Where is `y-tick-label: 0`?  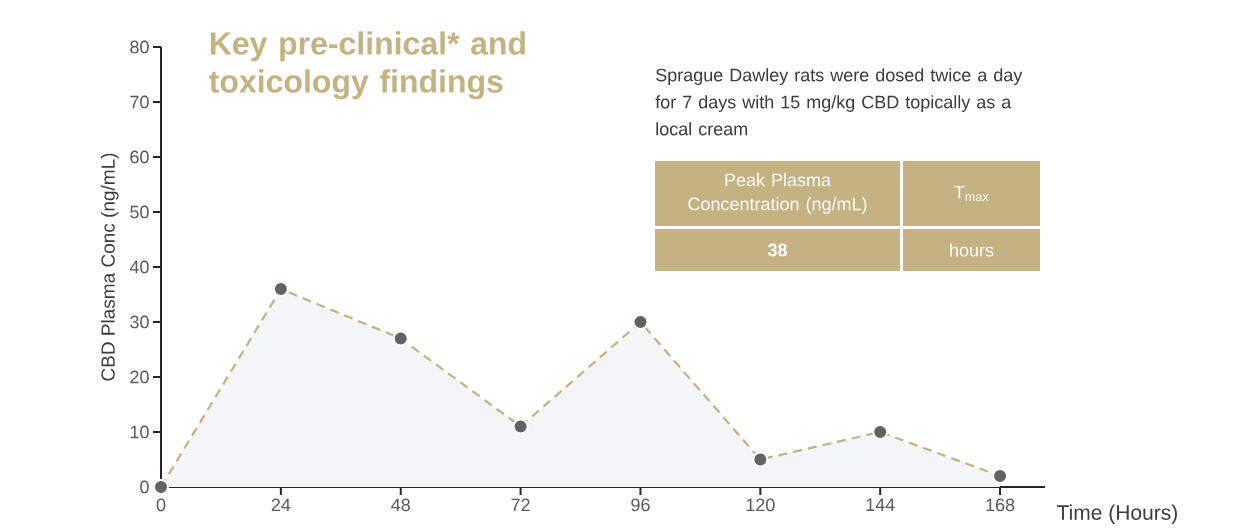
y-tick-label: 0 is located at coordinates (144, 487).